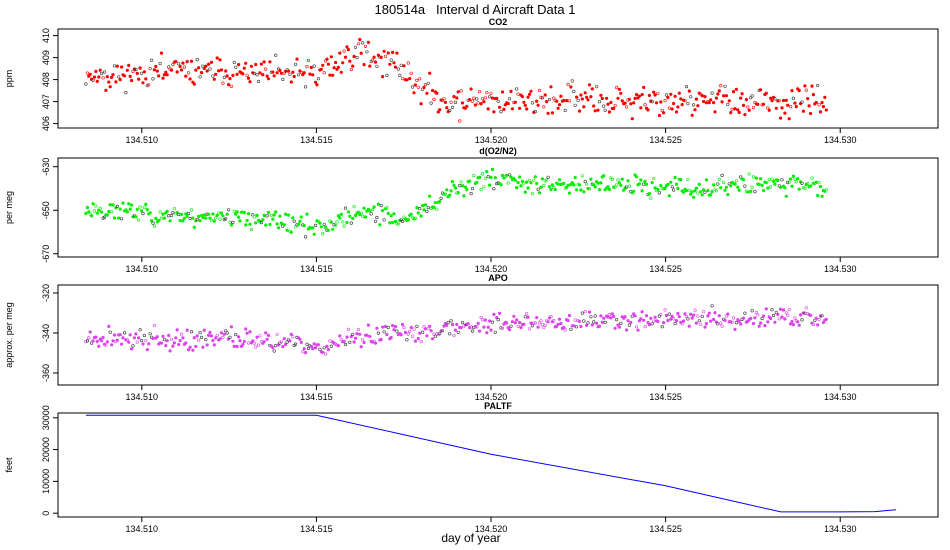 This screenshot has width=950, height=550. What do you see at coordinates (46, 123) in the screenshot?
I see `y-tick-label: 406` at bounding box center [46, 123].